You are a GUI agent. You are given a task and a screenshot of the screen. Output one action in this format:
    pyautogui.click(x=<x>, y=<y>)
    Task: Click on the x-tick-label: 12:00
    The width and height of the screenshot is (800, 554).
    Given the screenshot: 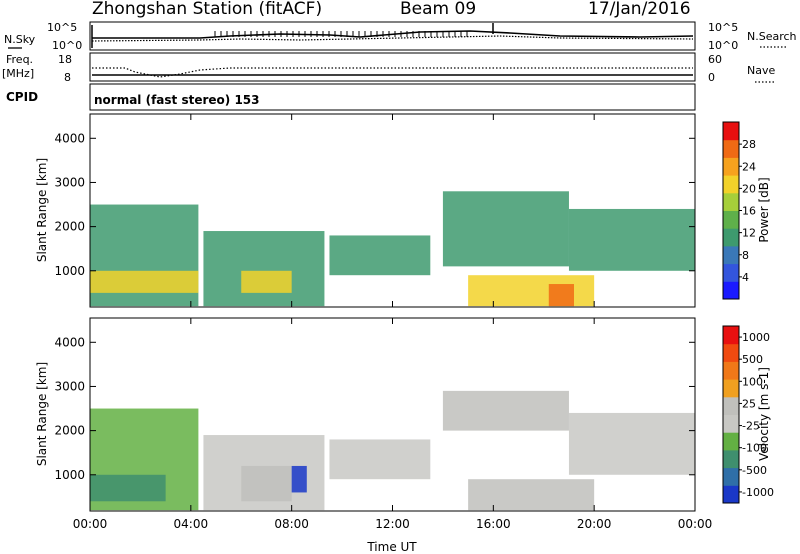 What is the action you would take?
    pyautogui.click(x=392, y=524)
    